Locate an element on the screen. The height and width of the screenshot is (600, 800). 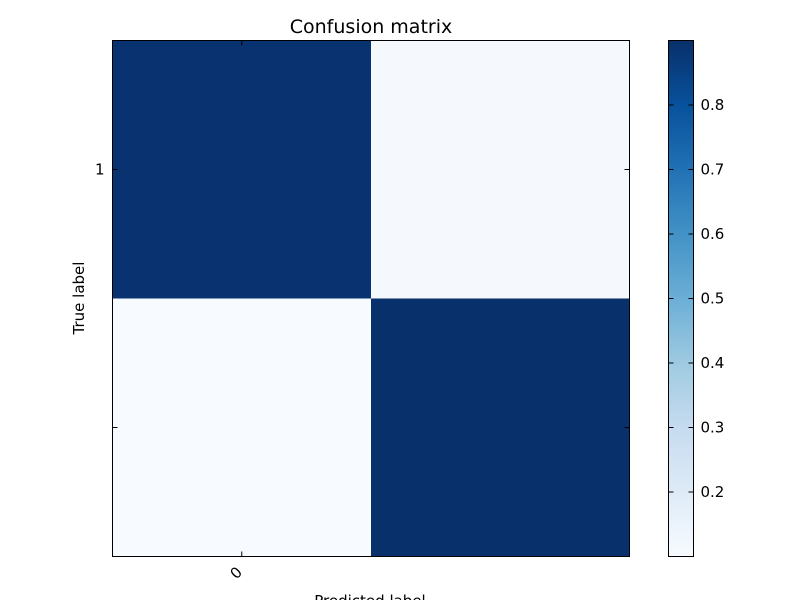
chart-title: Confusion matrix is located at coordinates (371, 27).